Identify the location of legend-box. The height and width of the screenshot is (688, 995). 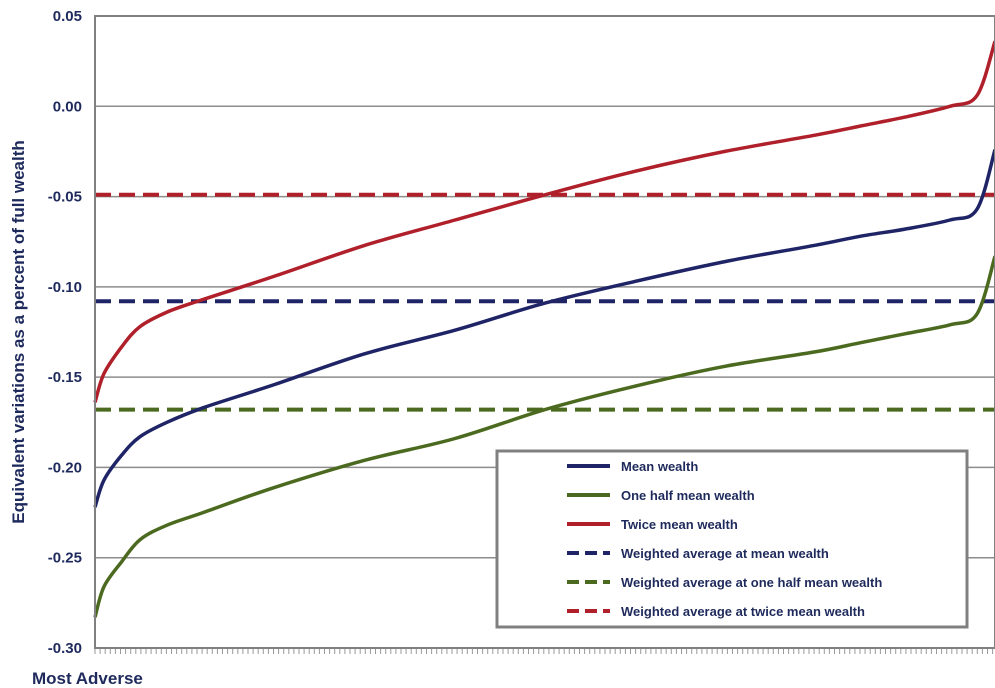
(732, 539).